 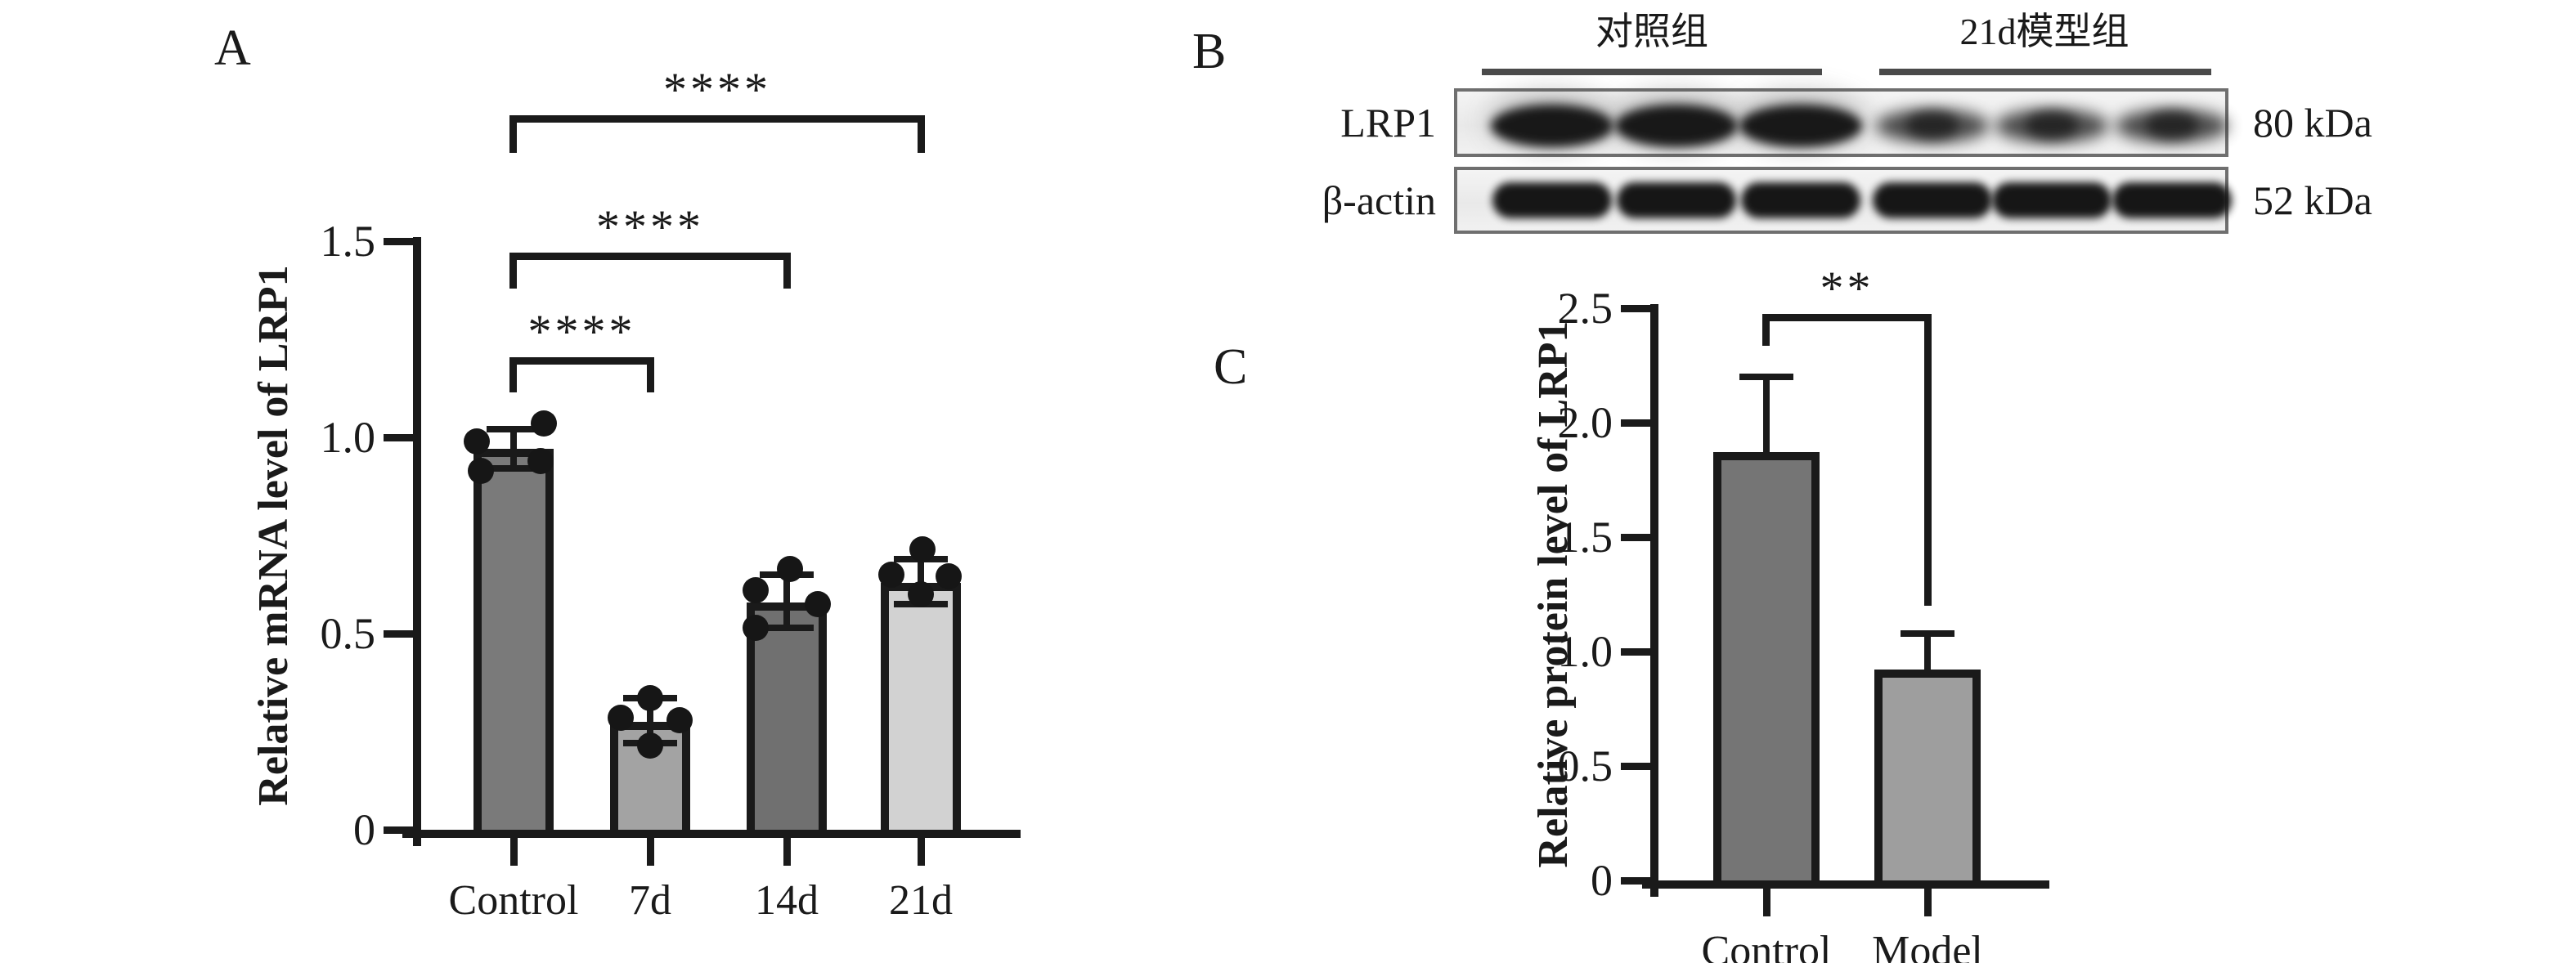 What do you see at coordinates (2045, 72) in the screenshot?
I see `blot-group-underline` at bounding box center [2045, 72].